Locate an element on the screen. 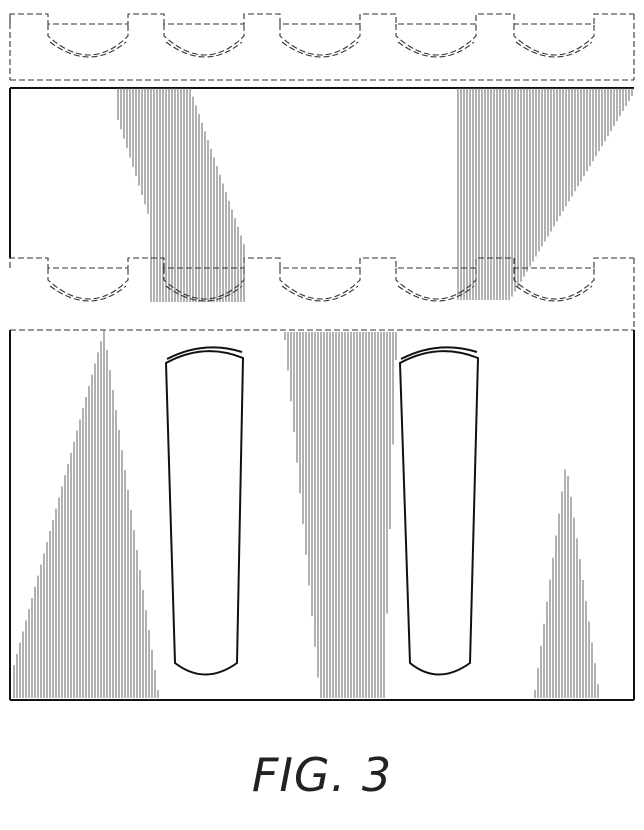 Image resolution: width=644 pixels, height=830 pixels. tapered-slot-right is located at coordinates (439, 510).